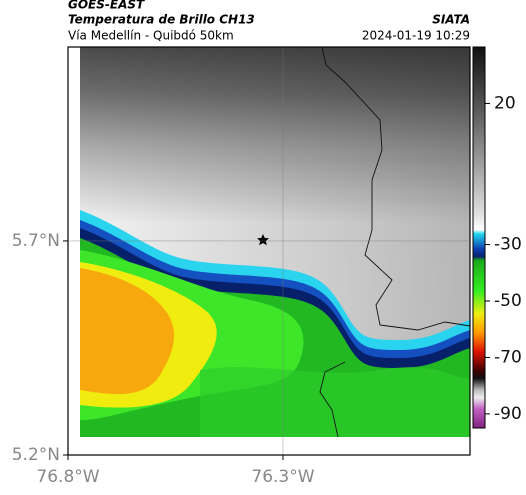  I want to click on subtitle: Temperatura de Brillo CH13, so click(161, 20).